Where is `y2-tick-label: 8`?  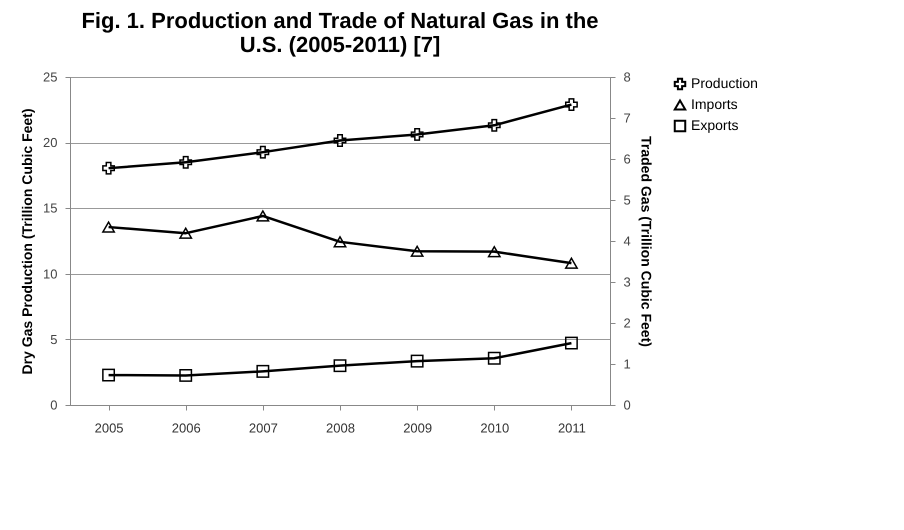 y2-tick-label: 8 is located at coordinates (627, 77).